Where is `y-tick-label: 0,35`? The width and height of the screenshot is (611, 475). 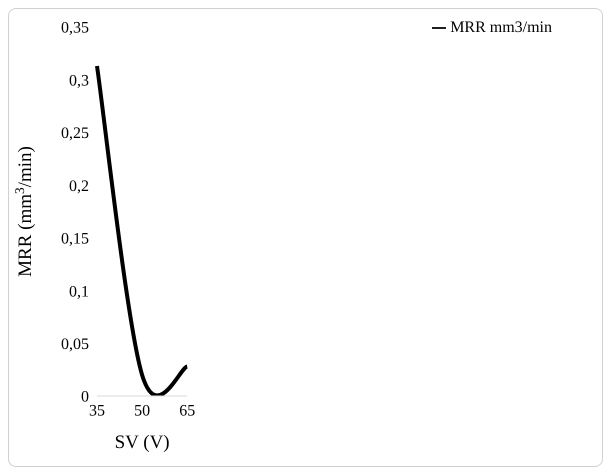 y-tick-label: 0,35 is located at coordinates (75, 28).